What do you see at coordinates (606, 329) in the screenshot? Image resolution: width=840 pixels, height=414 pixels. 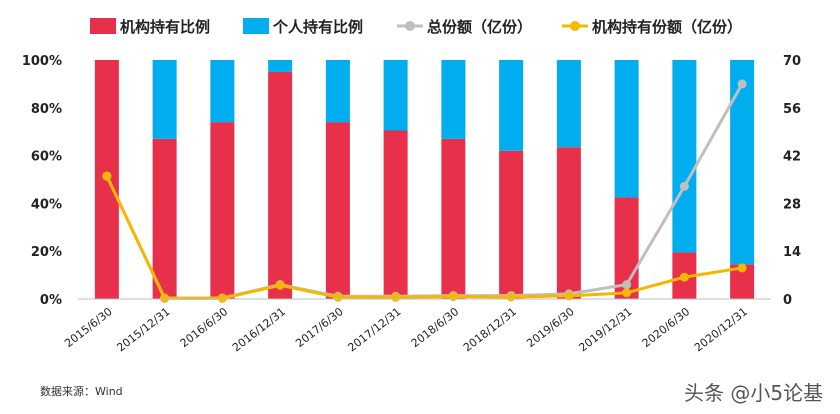 I see `x-tick-label: 2019/12/31` at bounding box center [606, 329].